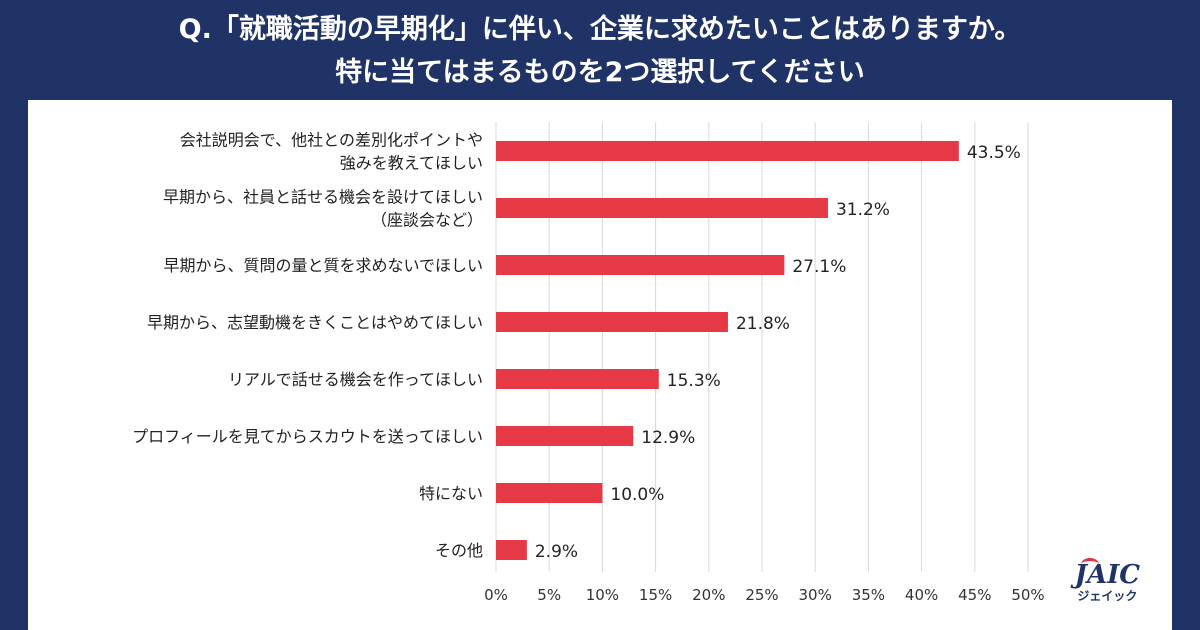 This screenshot has height=630, width=1200. Describe the element at coordinates (459, 550) in the screenshot. I see `category-label: その他` at that location.